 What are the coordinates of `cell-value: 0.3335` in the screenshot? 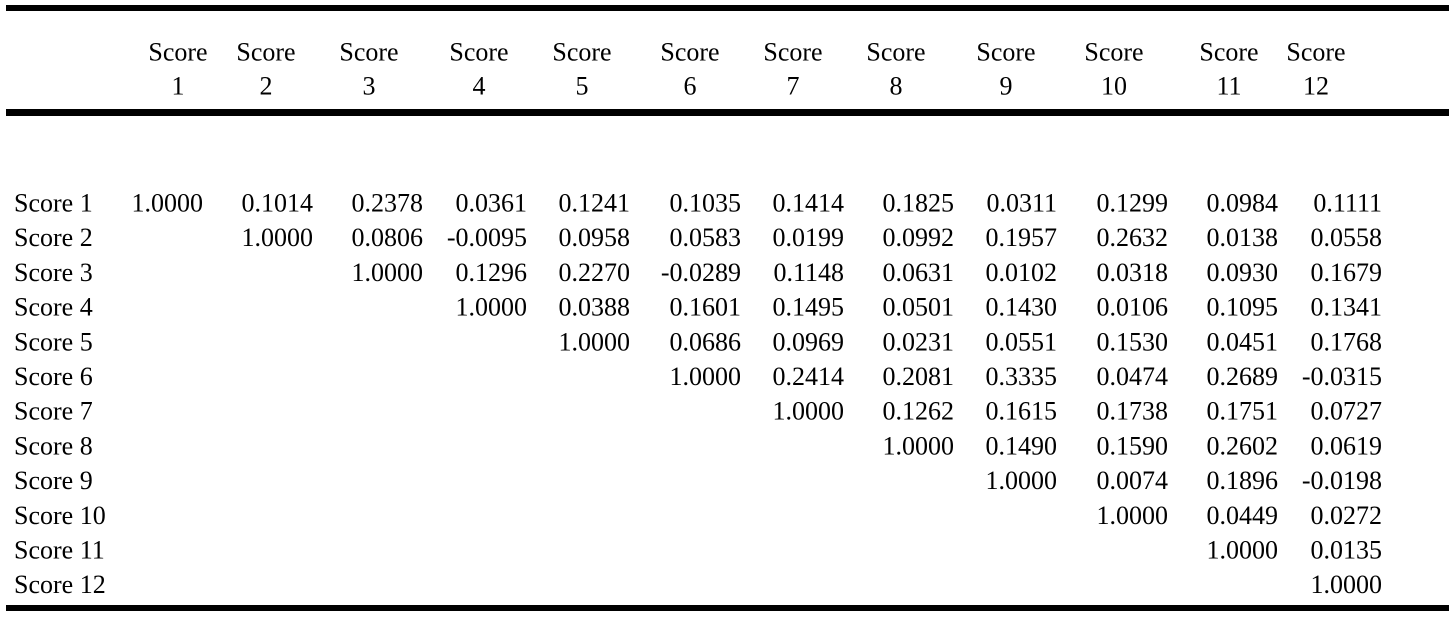 It's located at (1022, 376).